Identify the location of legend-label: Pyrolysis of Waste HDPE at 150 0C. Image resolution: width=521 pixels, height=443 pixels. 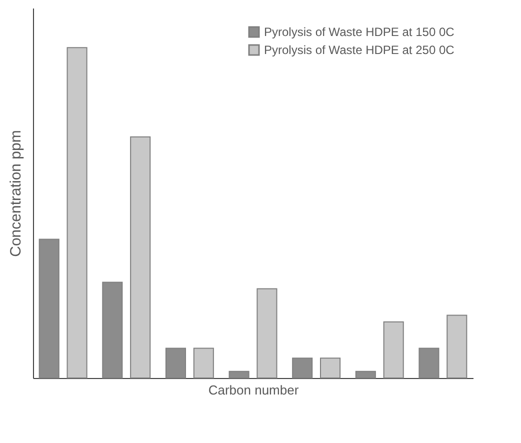
(359, 32).